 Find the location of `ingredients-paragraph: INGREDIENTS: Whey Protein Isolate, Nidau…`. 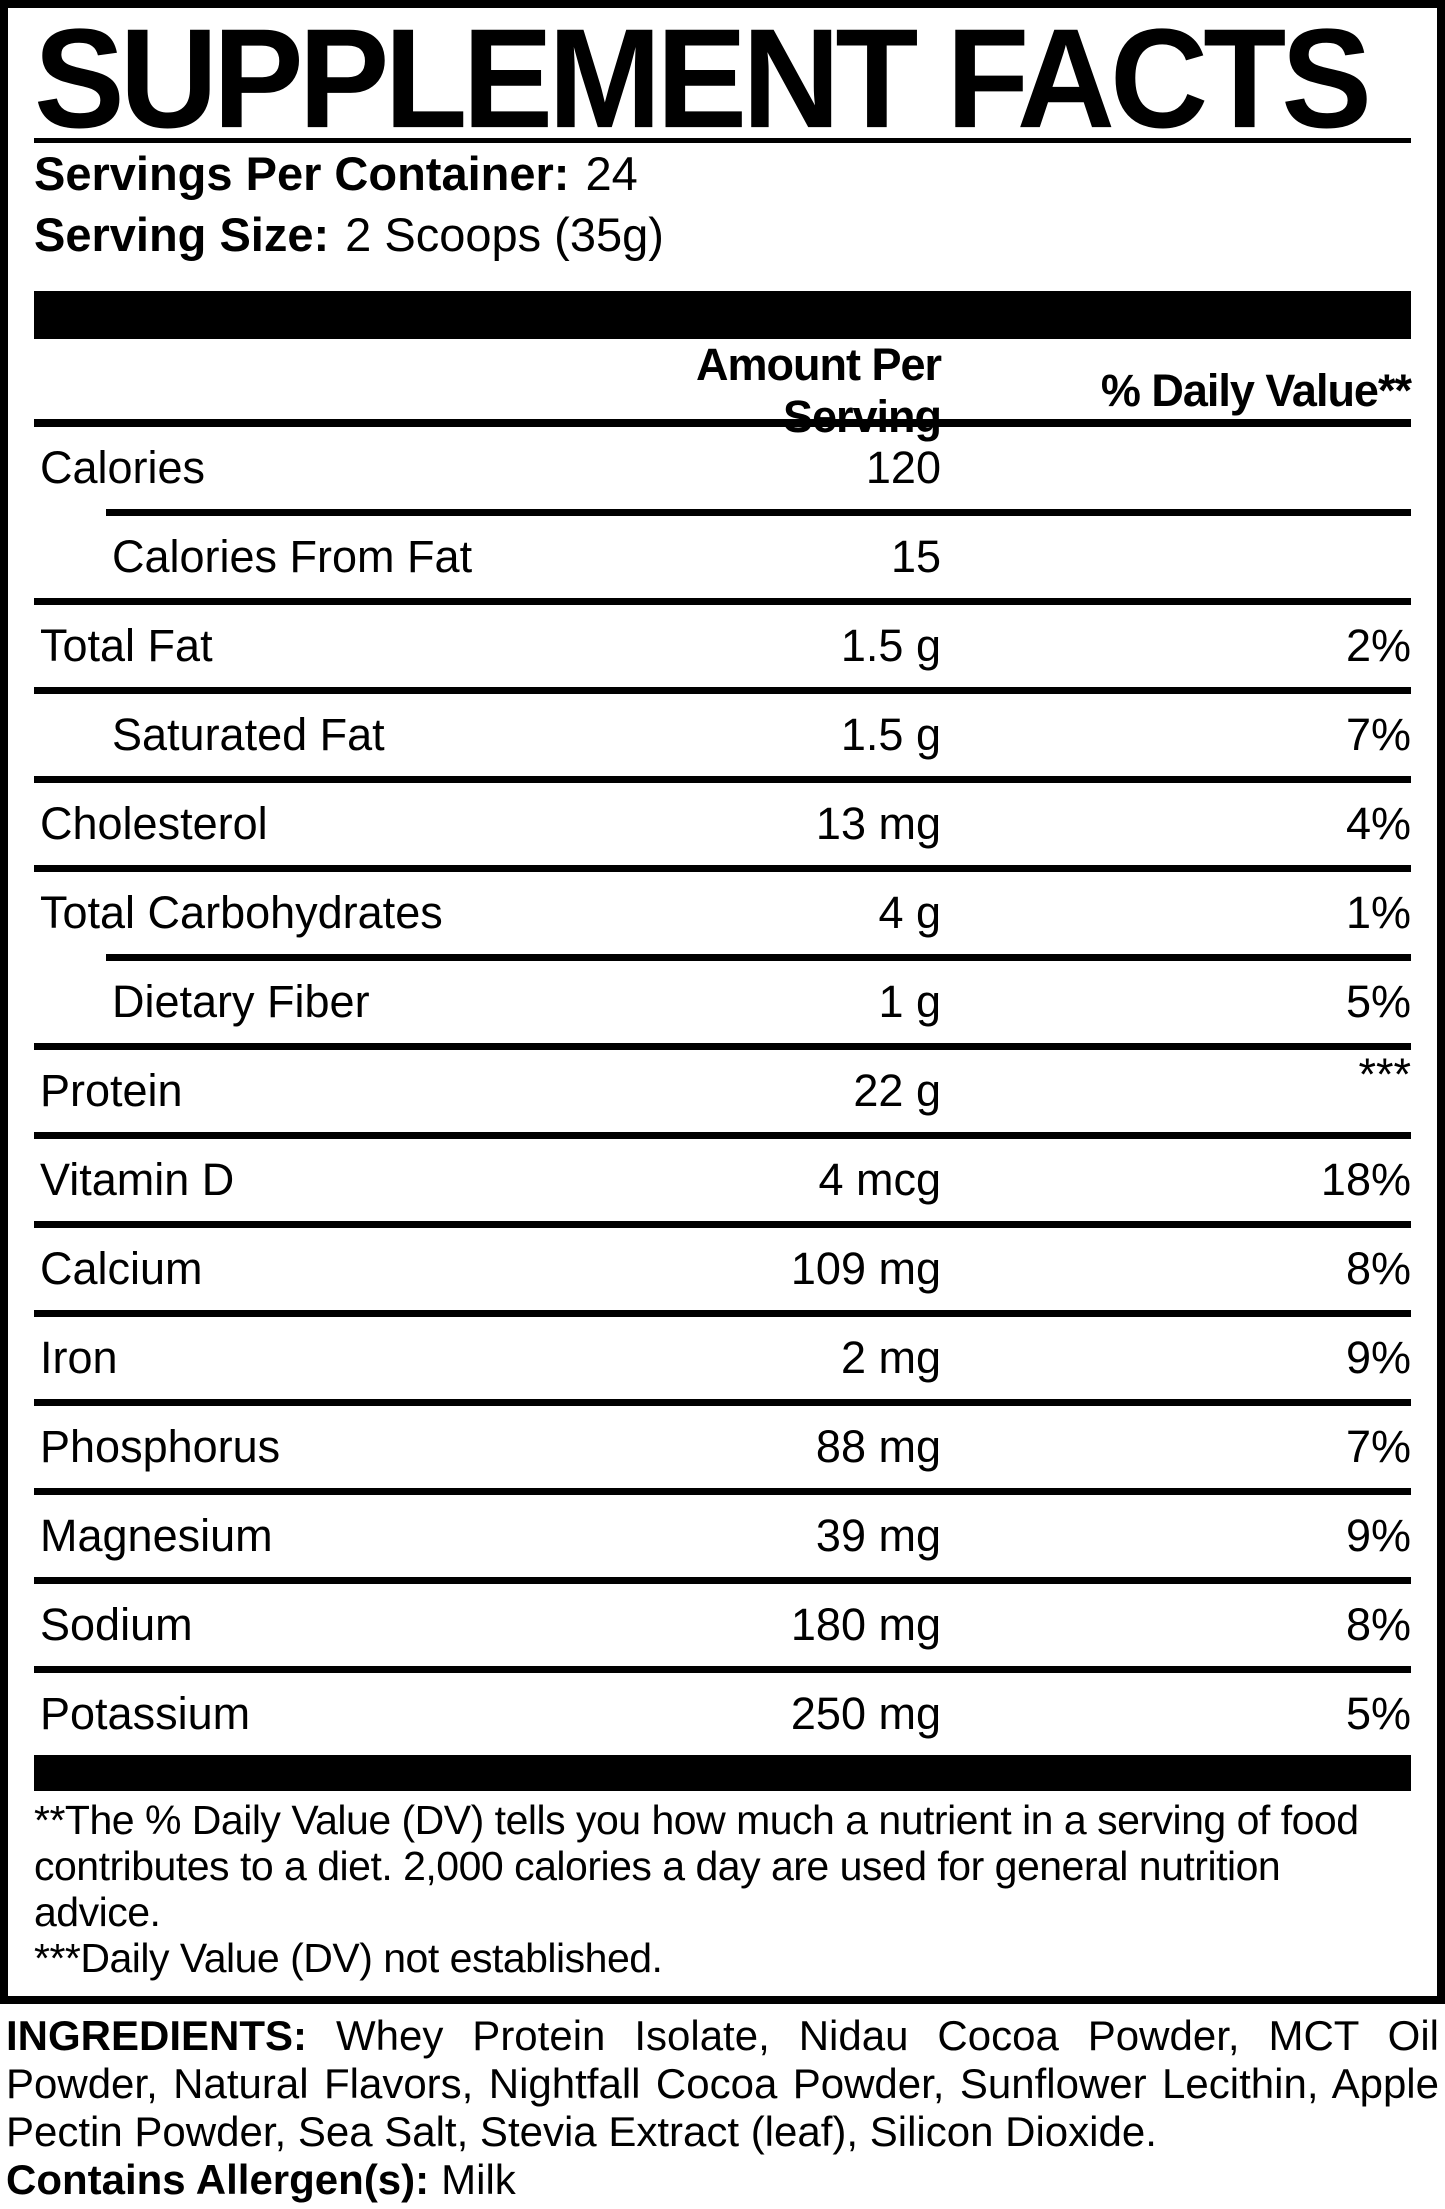

ingredients-paragraph: INGREDIENTS: Whey Protein Isolate, Nidau… is located at coordinates (722, 2084).